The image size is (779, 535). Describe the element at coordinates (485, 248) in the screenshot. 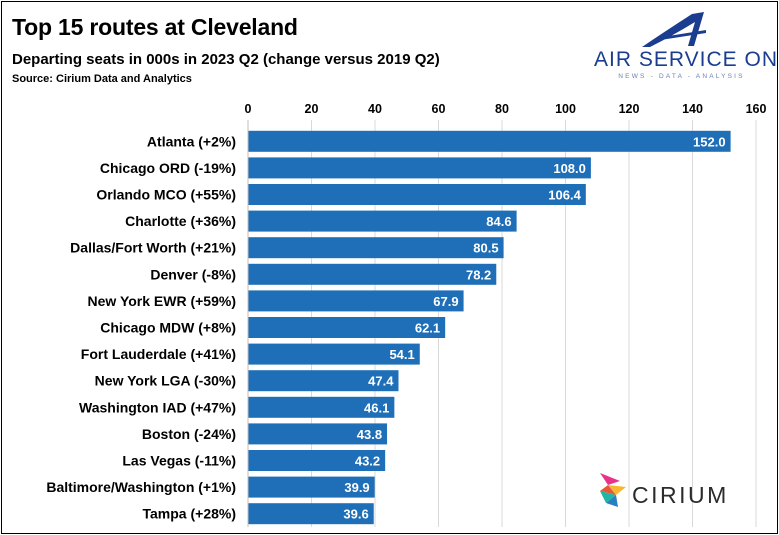

I see `bar-value-label: 80.5` at that location.